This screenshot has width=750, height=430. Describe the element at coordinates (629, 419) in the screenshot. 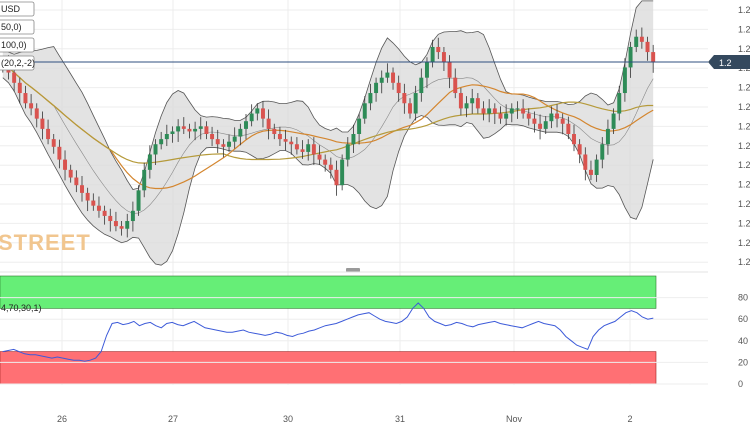

I see `time-tick-label: 2` at that location.